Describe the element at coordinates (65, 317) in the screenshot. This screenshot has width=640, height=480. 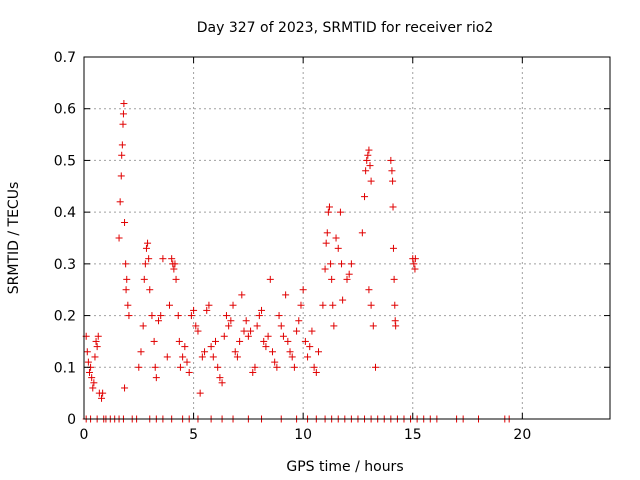
I see `y-tick-label: 0.2` at that location.